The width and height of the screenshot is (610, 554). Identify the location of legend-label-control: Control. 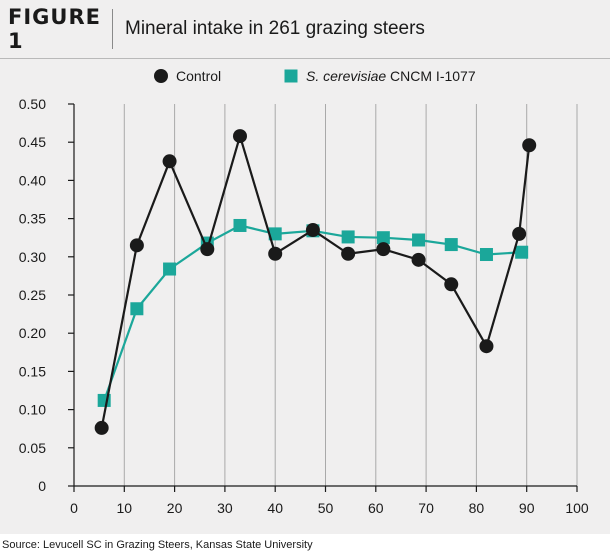
(198, 76).